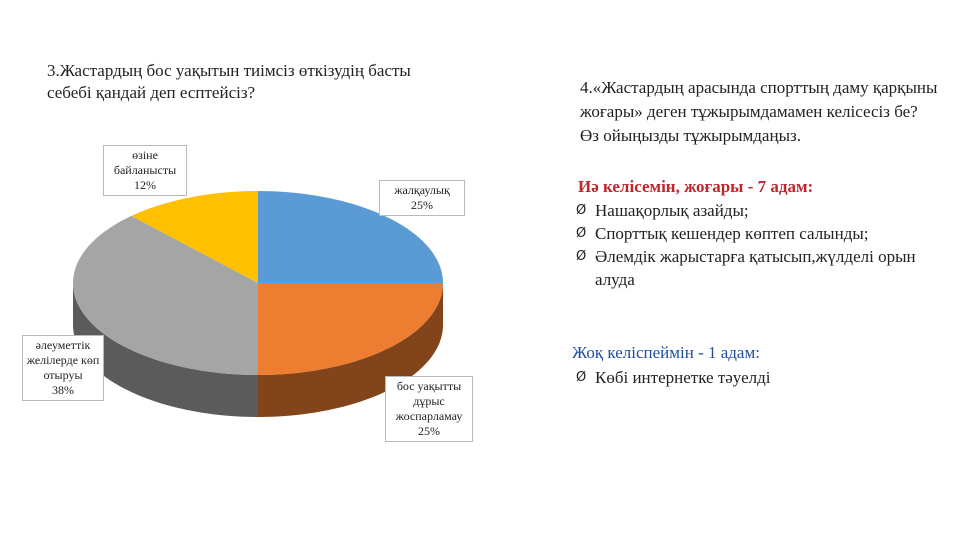 Image resolution: width=960 pixels, height=540 pixels. I want to click on slice-label-planning: бос уақытты дұрыс жоспарламау 25%, so click(429, 409).